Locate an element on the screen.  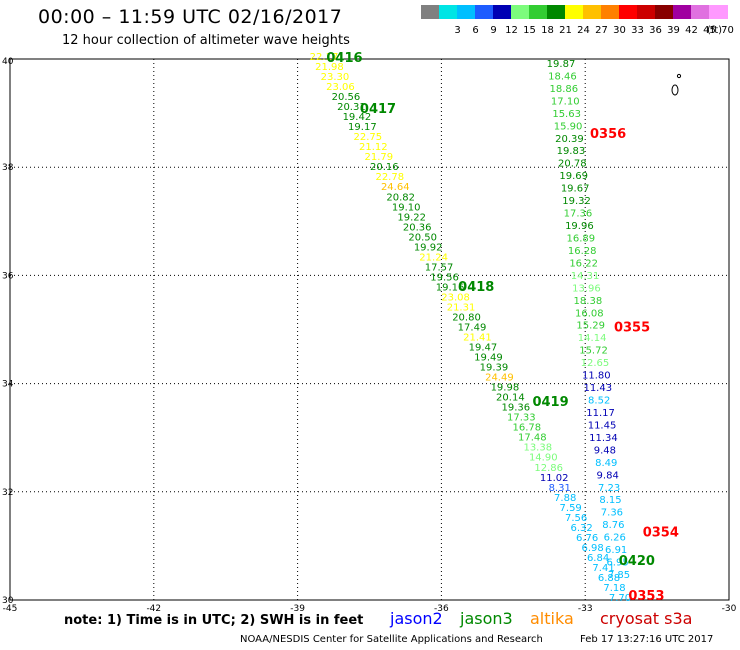
pass-time-cryosat: 0354 is located at coordinates (661, 533).